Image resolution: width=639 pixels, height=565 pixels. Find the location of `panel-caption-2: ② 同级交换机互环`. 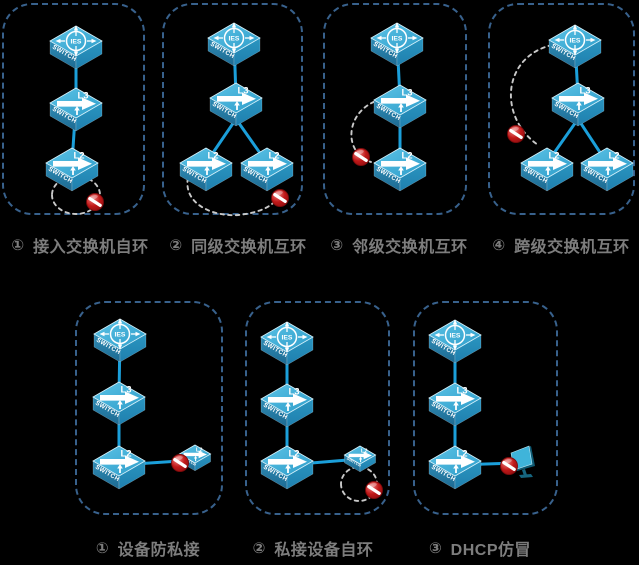

panel-caption-2: ② 同级交换机互环 is located at coordinates (237, 245).